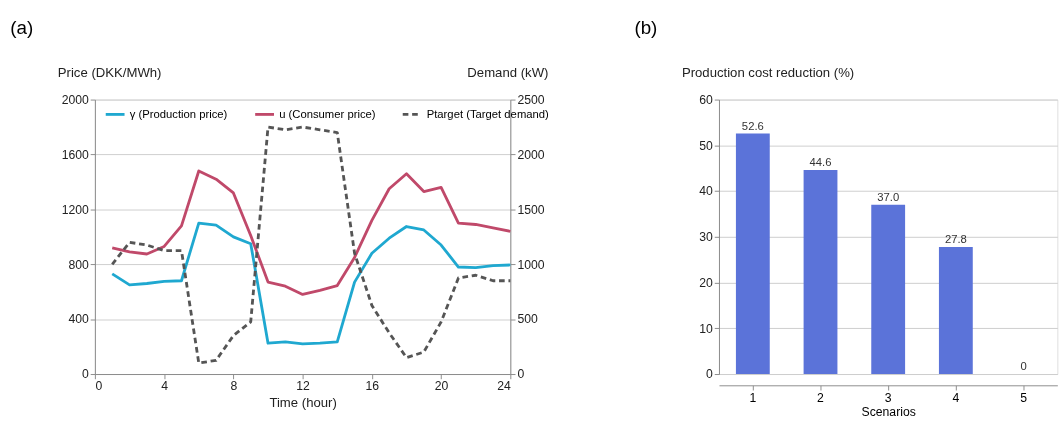 The image size is (1063, 429). I want to click on legend-label: u (Consumer price), so click(327, 114).